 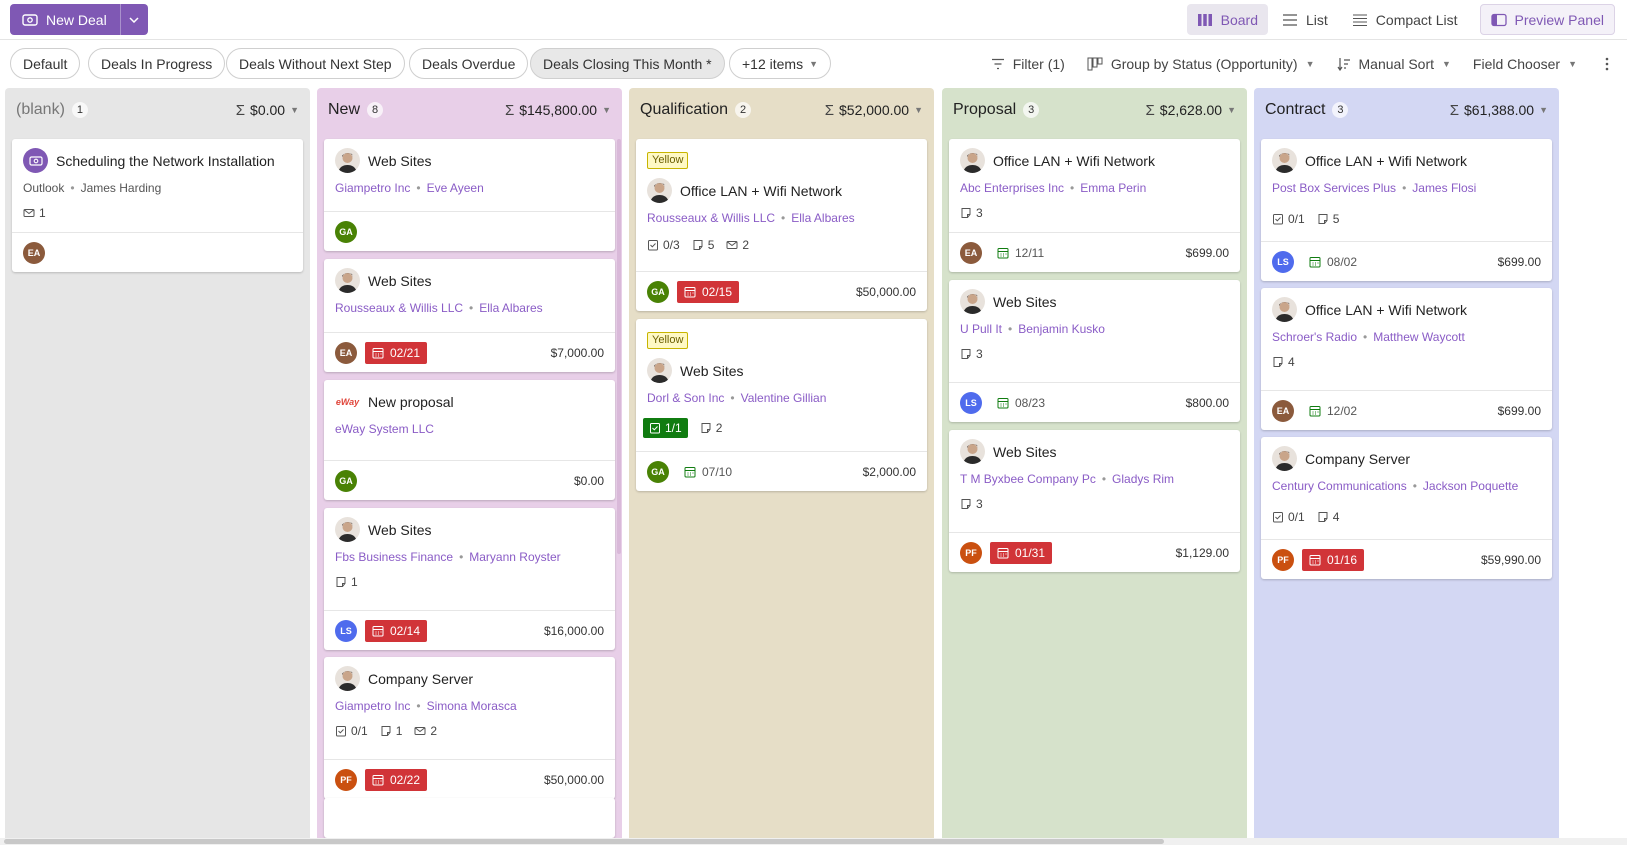 I want to click on due-date: 01/16, so click(x=1333, y=559).